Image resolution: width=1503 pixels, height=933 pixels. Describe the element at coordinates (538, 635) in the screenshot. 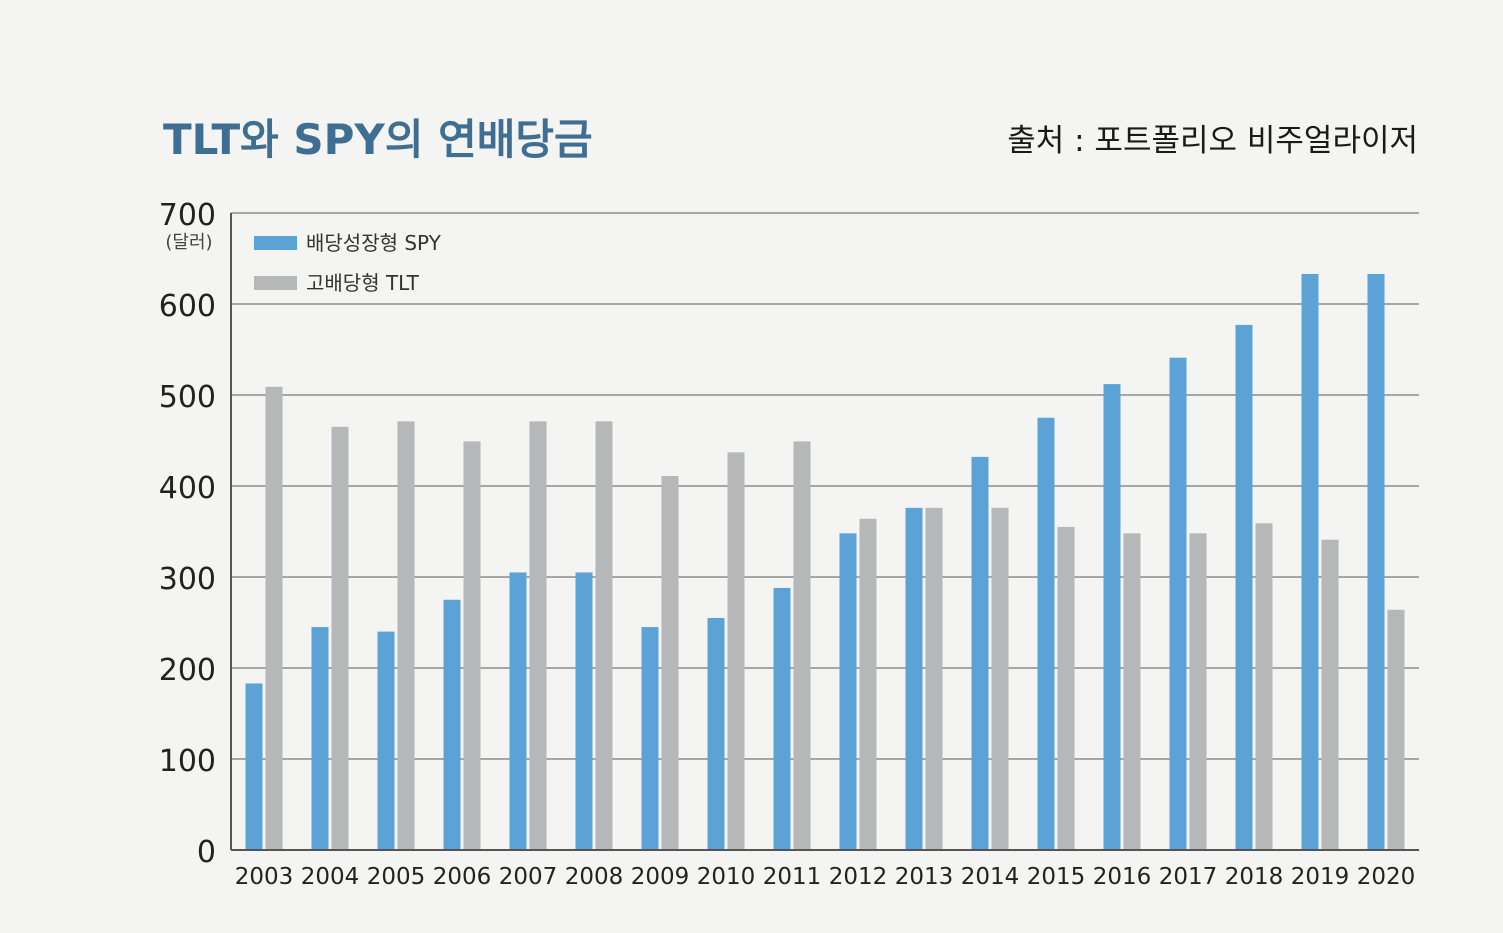

I see `bar-tlt-2007` at that location.